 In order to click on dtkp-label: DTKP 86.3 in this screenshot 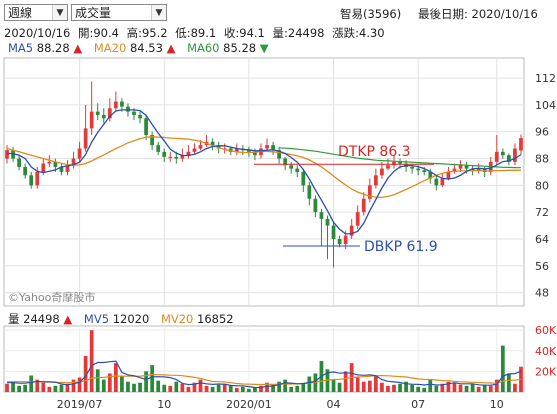, I will do `click(374, 152)`.